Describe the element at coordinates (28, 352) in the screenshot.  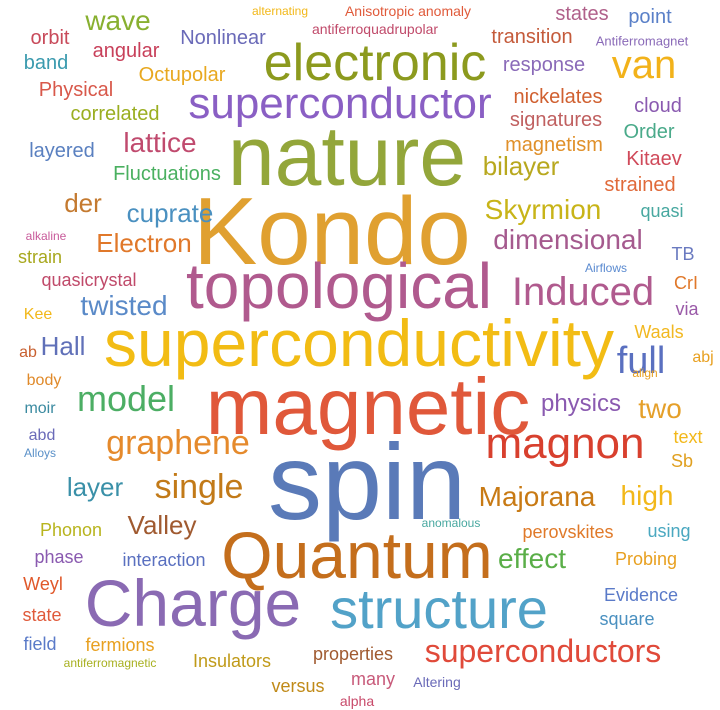
I see `word: ab` at that location.